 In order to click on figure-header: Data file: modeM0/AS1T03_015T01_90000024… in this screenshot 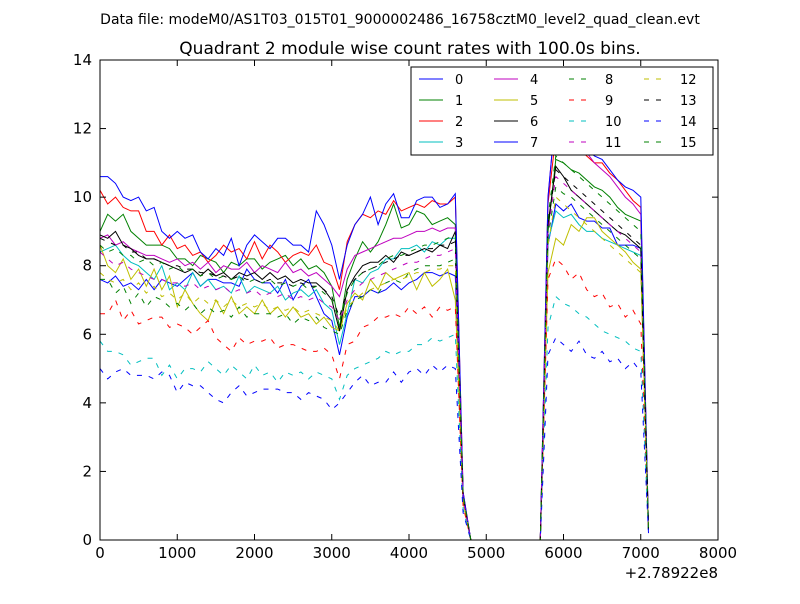, I will do `click(400, 20)`.